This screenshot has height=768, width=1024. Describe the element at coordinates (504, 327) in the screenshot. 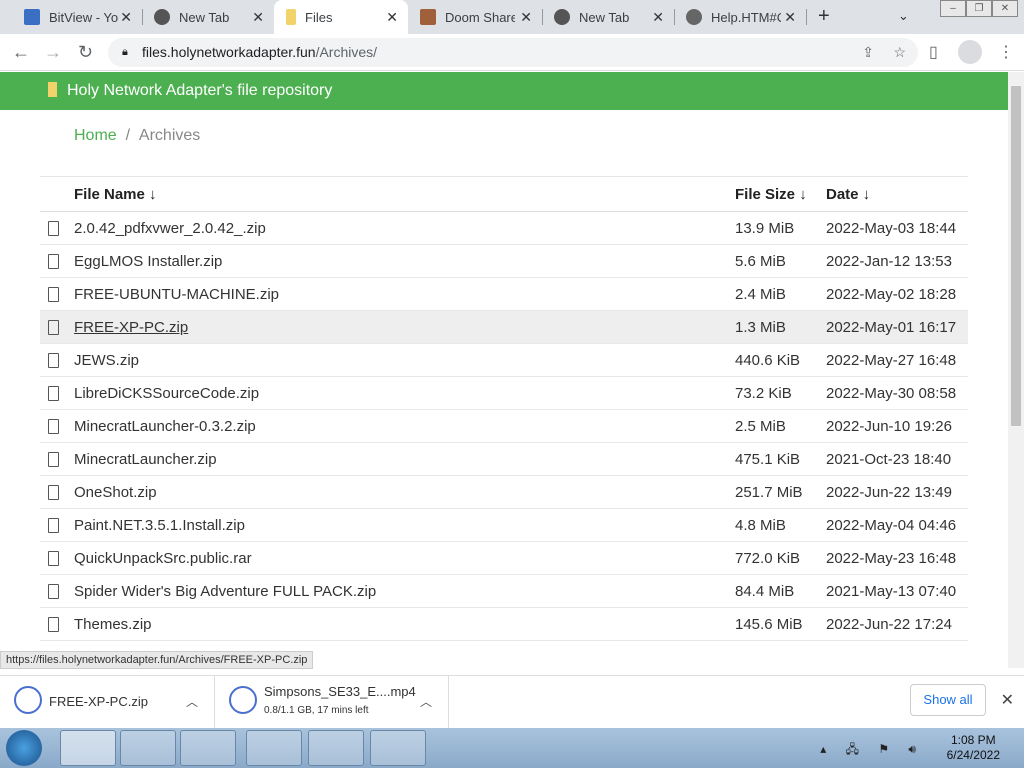

I see `table-row: FREE-XP-PC.zip 1.3 MiB 2022-May-01 16:17` at that location.